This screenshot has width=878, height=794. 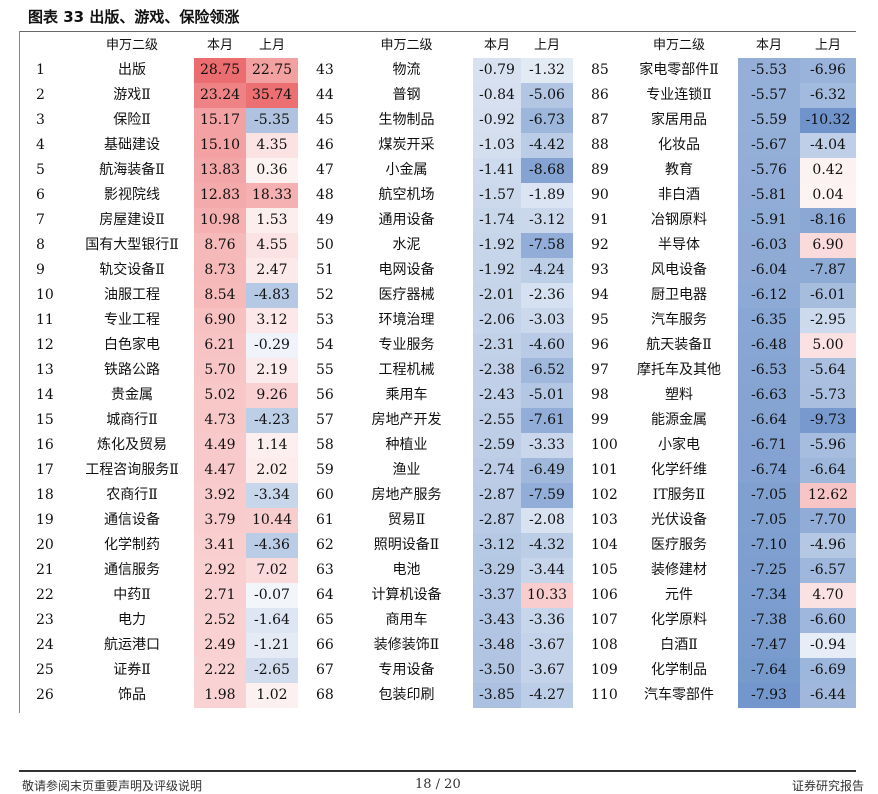 What do you see at coordinates (40, 170) in the screenshot?
I see `rank-cell: 5` at bounding box center [40, 170].